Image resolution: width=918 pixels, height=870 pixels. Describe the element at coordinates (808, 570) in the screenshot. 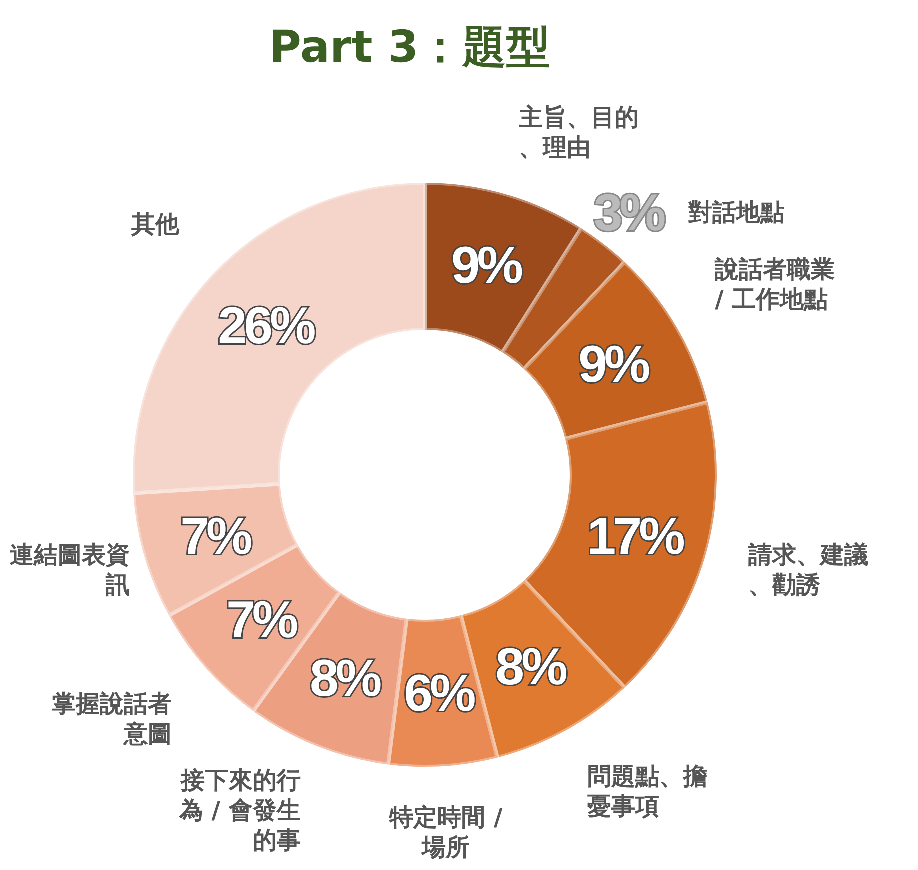

I see `slice-label: 請求、建議、勸誘` at that location.